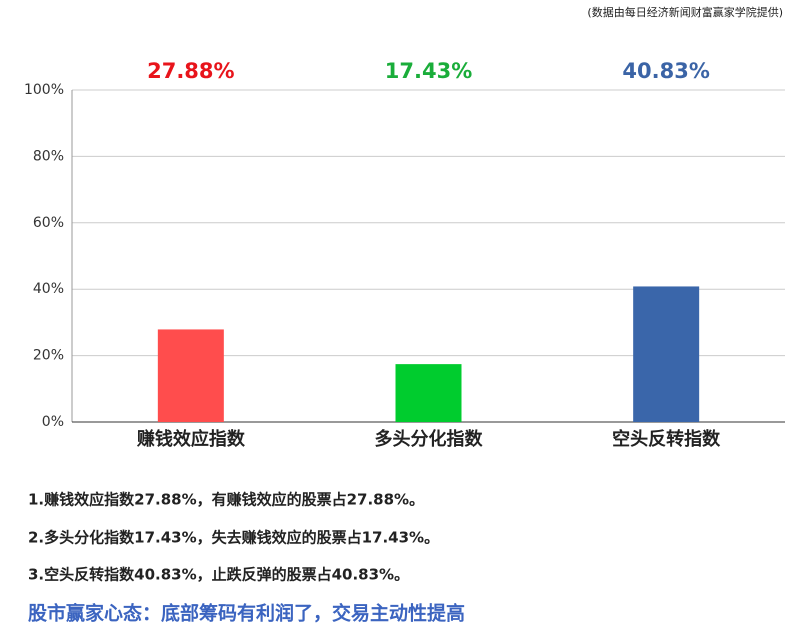 The height and width of the screenshot is (632, 793). Describe the element at coordinates (48, 156) in the screenshot. I see `y-tick-label: 80%` at that location.